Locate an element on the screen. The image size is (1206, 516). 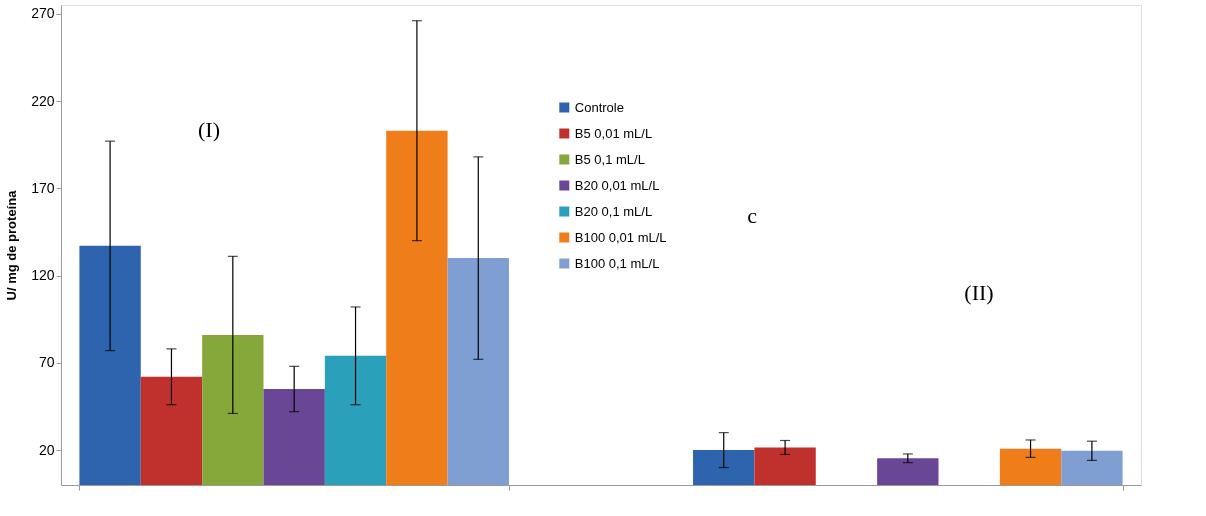
y-tick-label: 120 is located at coordinates (43, 275).